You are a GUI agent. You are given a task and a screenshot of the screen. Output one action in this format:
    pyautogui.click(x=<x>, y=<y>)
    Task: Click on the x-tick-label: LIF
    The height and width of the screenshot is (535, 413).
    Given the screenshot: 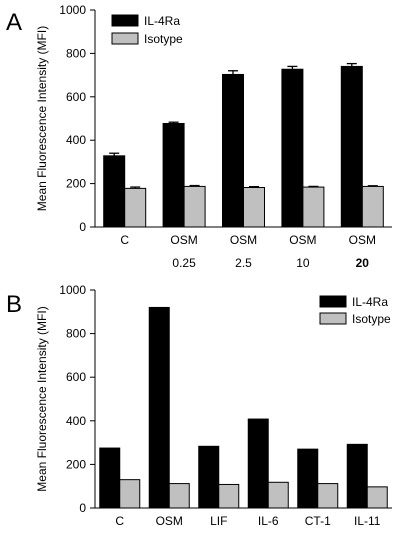 What is the action you would take?
    pyautogui.click(x=218, y=521)
    